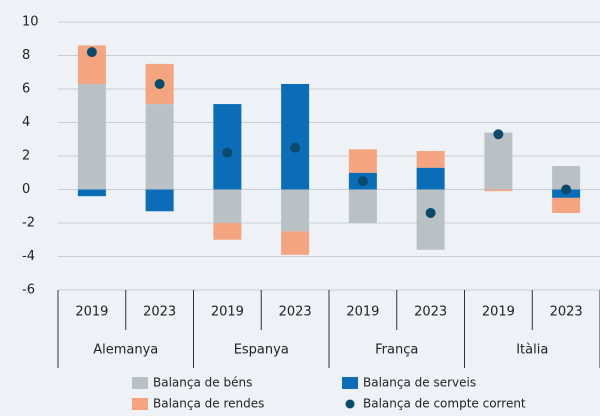  Describe the element at coordinates (261, 350) in the screenshot. I see `group-label: Espanya` at that location.